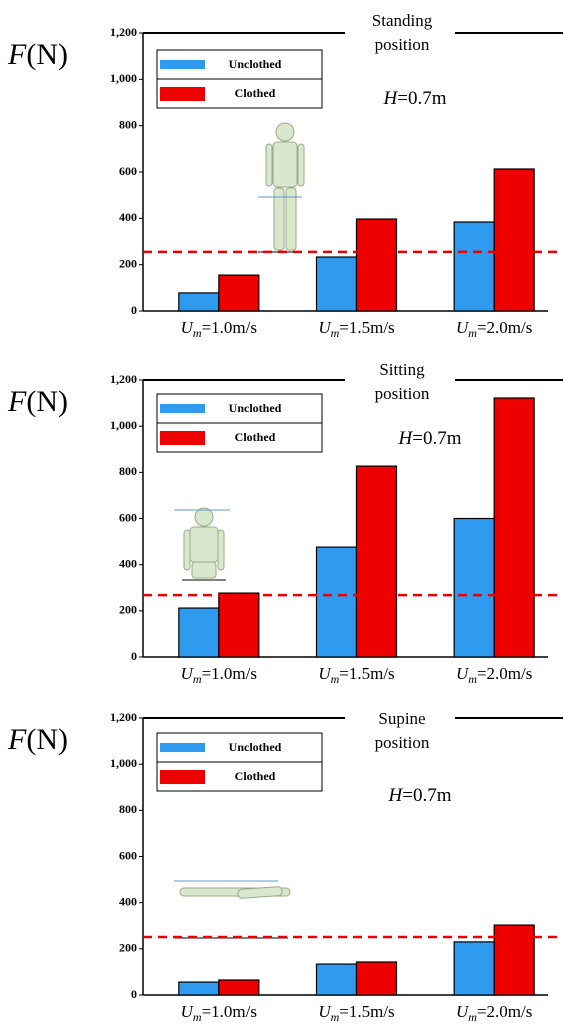 The height and width of the screenshot is (1032, 563). I want to click on standing-figure, so click(281, 187).